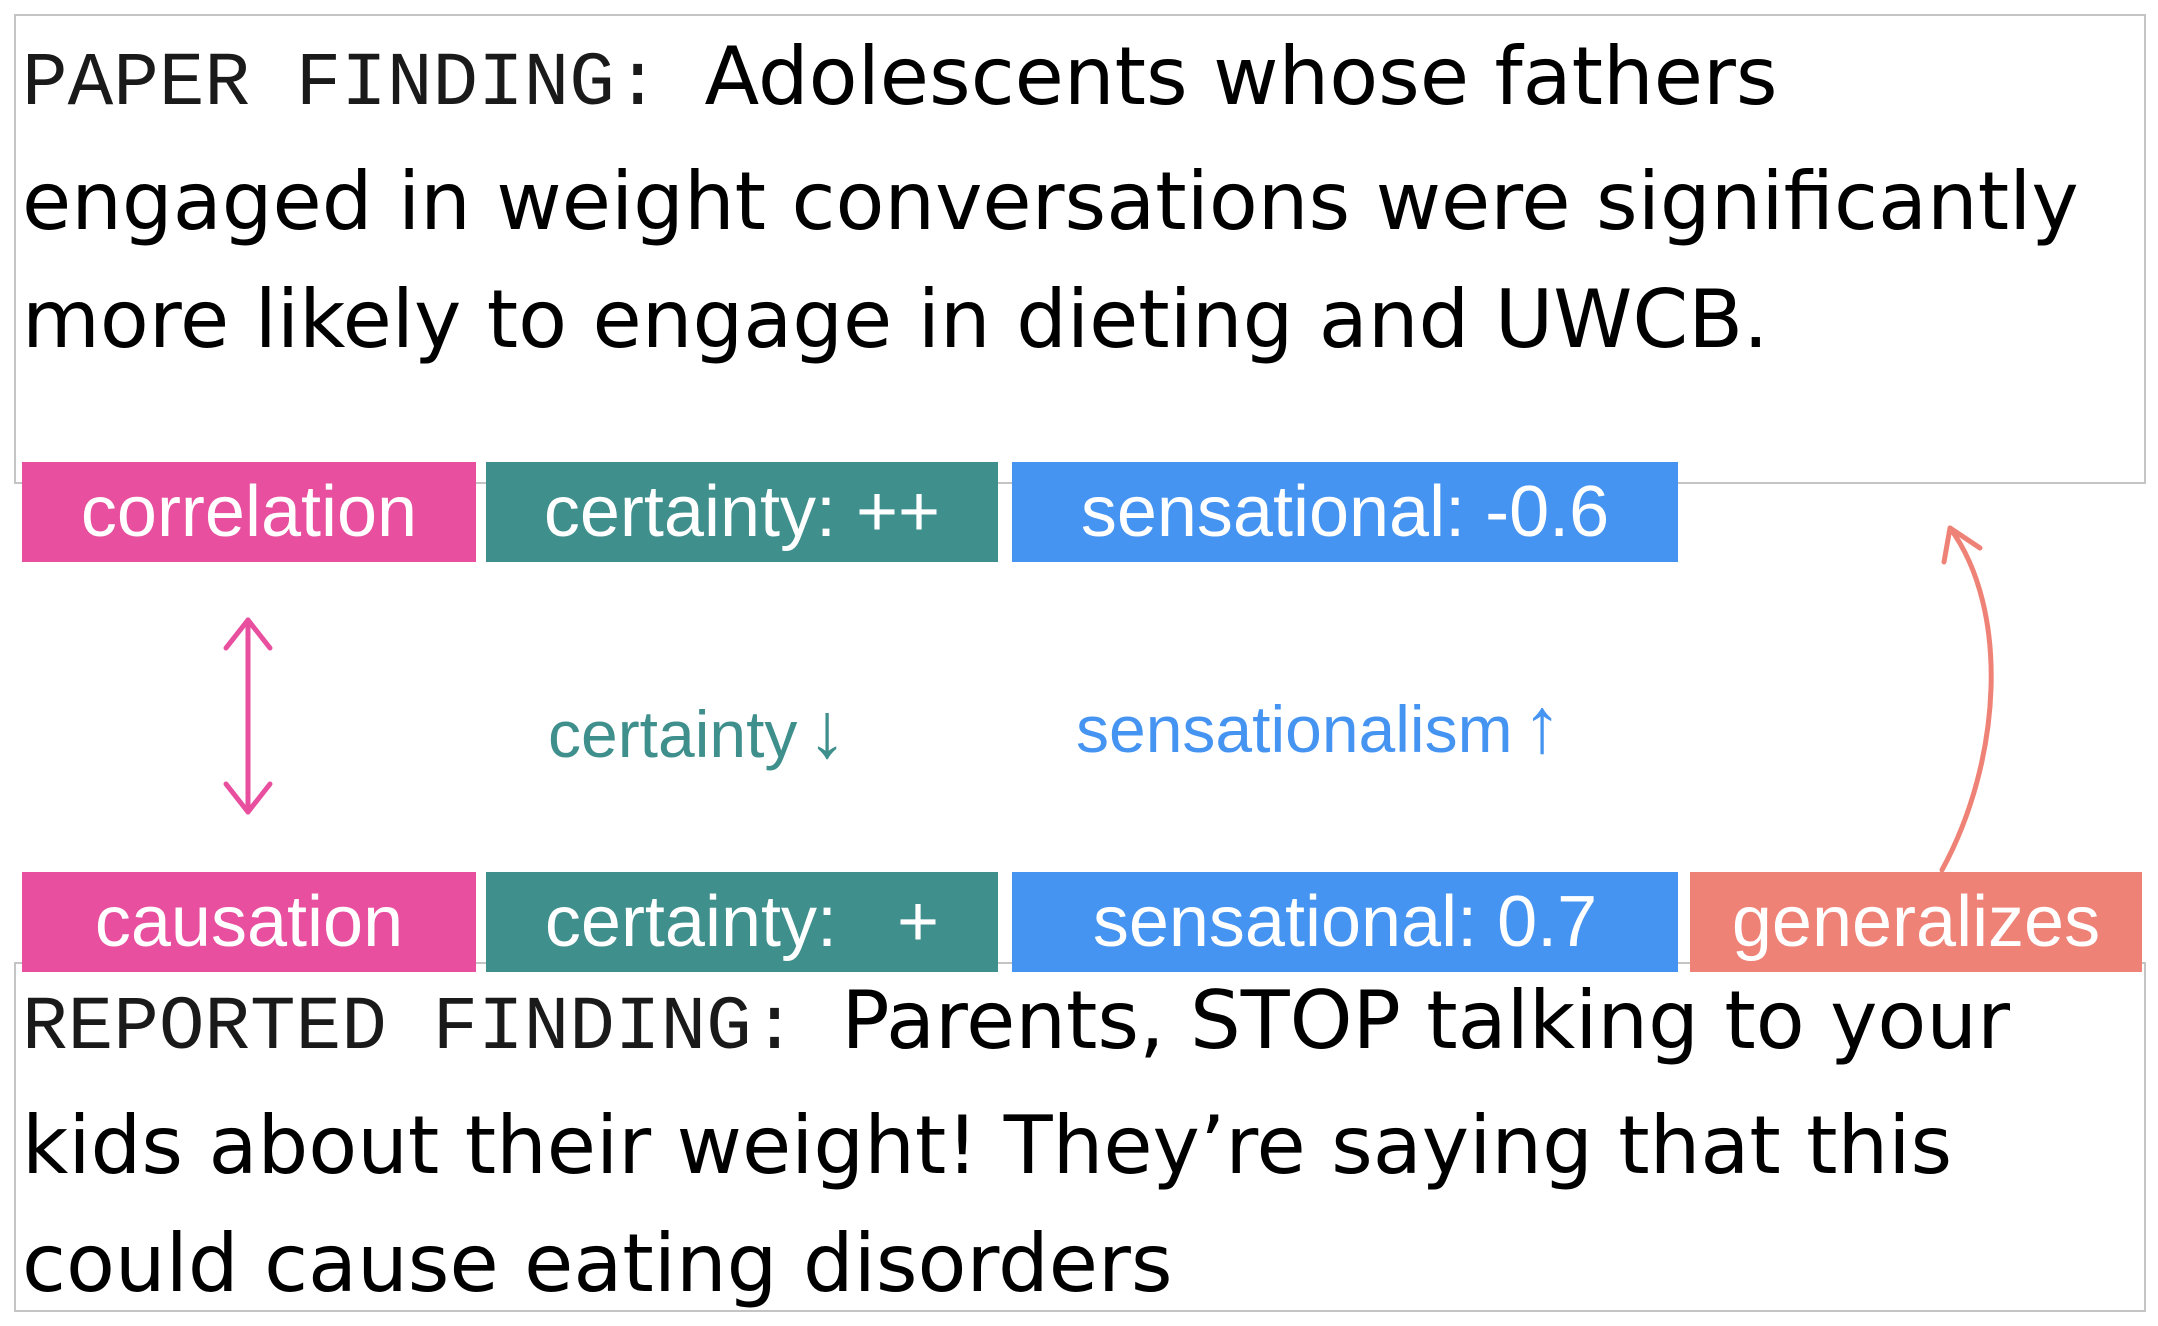 The image size is (2158, 1326). What do you see at coordinates (249, 922) in the screenshot?
I see `reported-relation-tag: causation` at bounding box center [249, 922].